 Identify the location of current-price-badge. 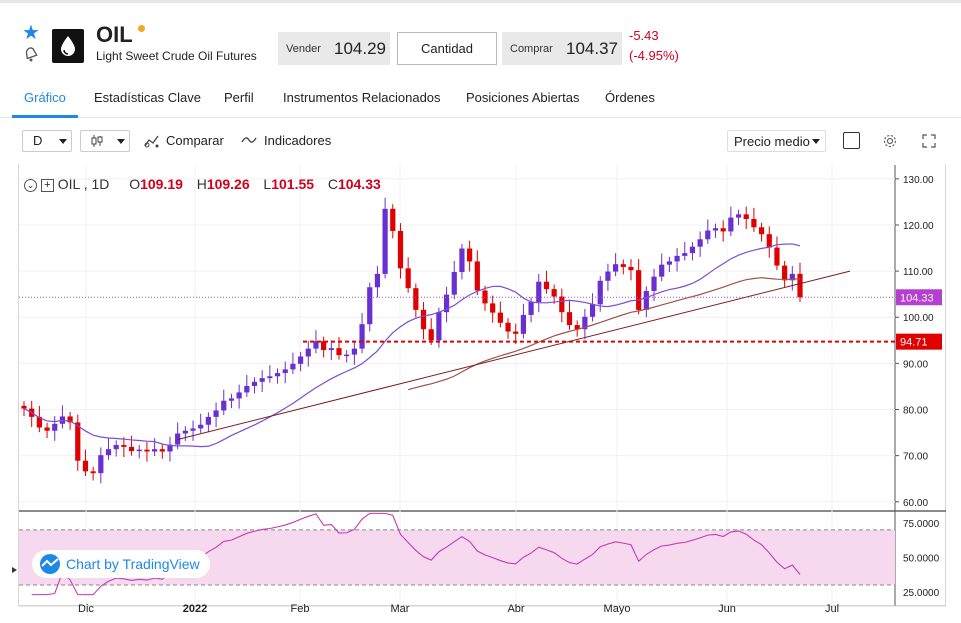
(919, 297).